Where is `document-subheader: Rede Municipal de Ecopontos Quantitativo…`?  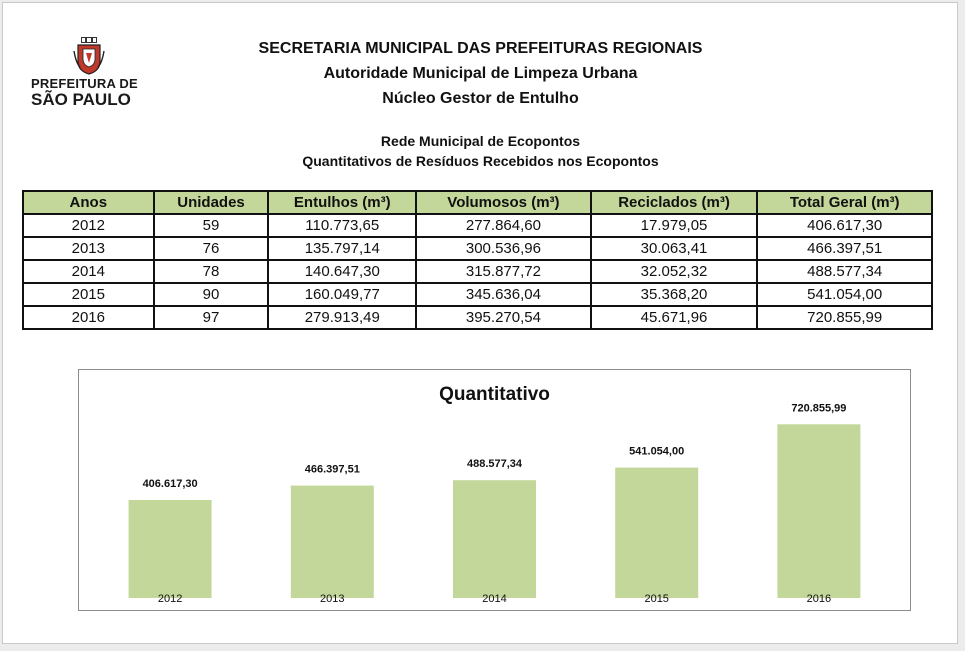 document-subheader: Rede Municipal de Ecopontos Quantitativo… is located at coordinates (480, 151).